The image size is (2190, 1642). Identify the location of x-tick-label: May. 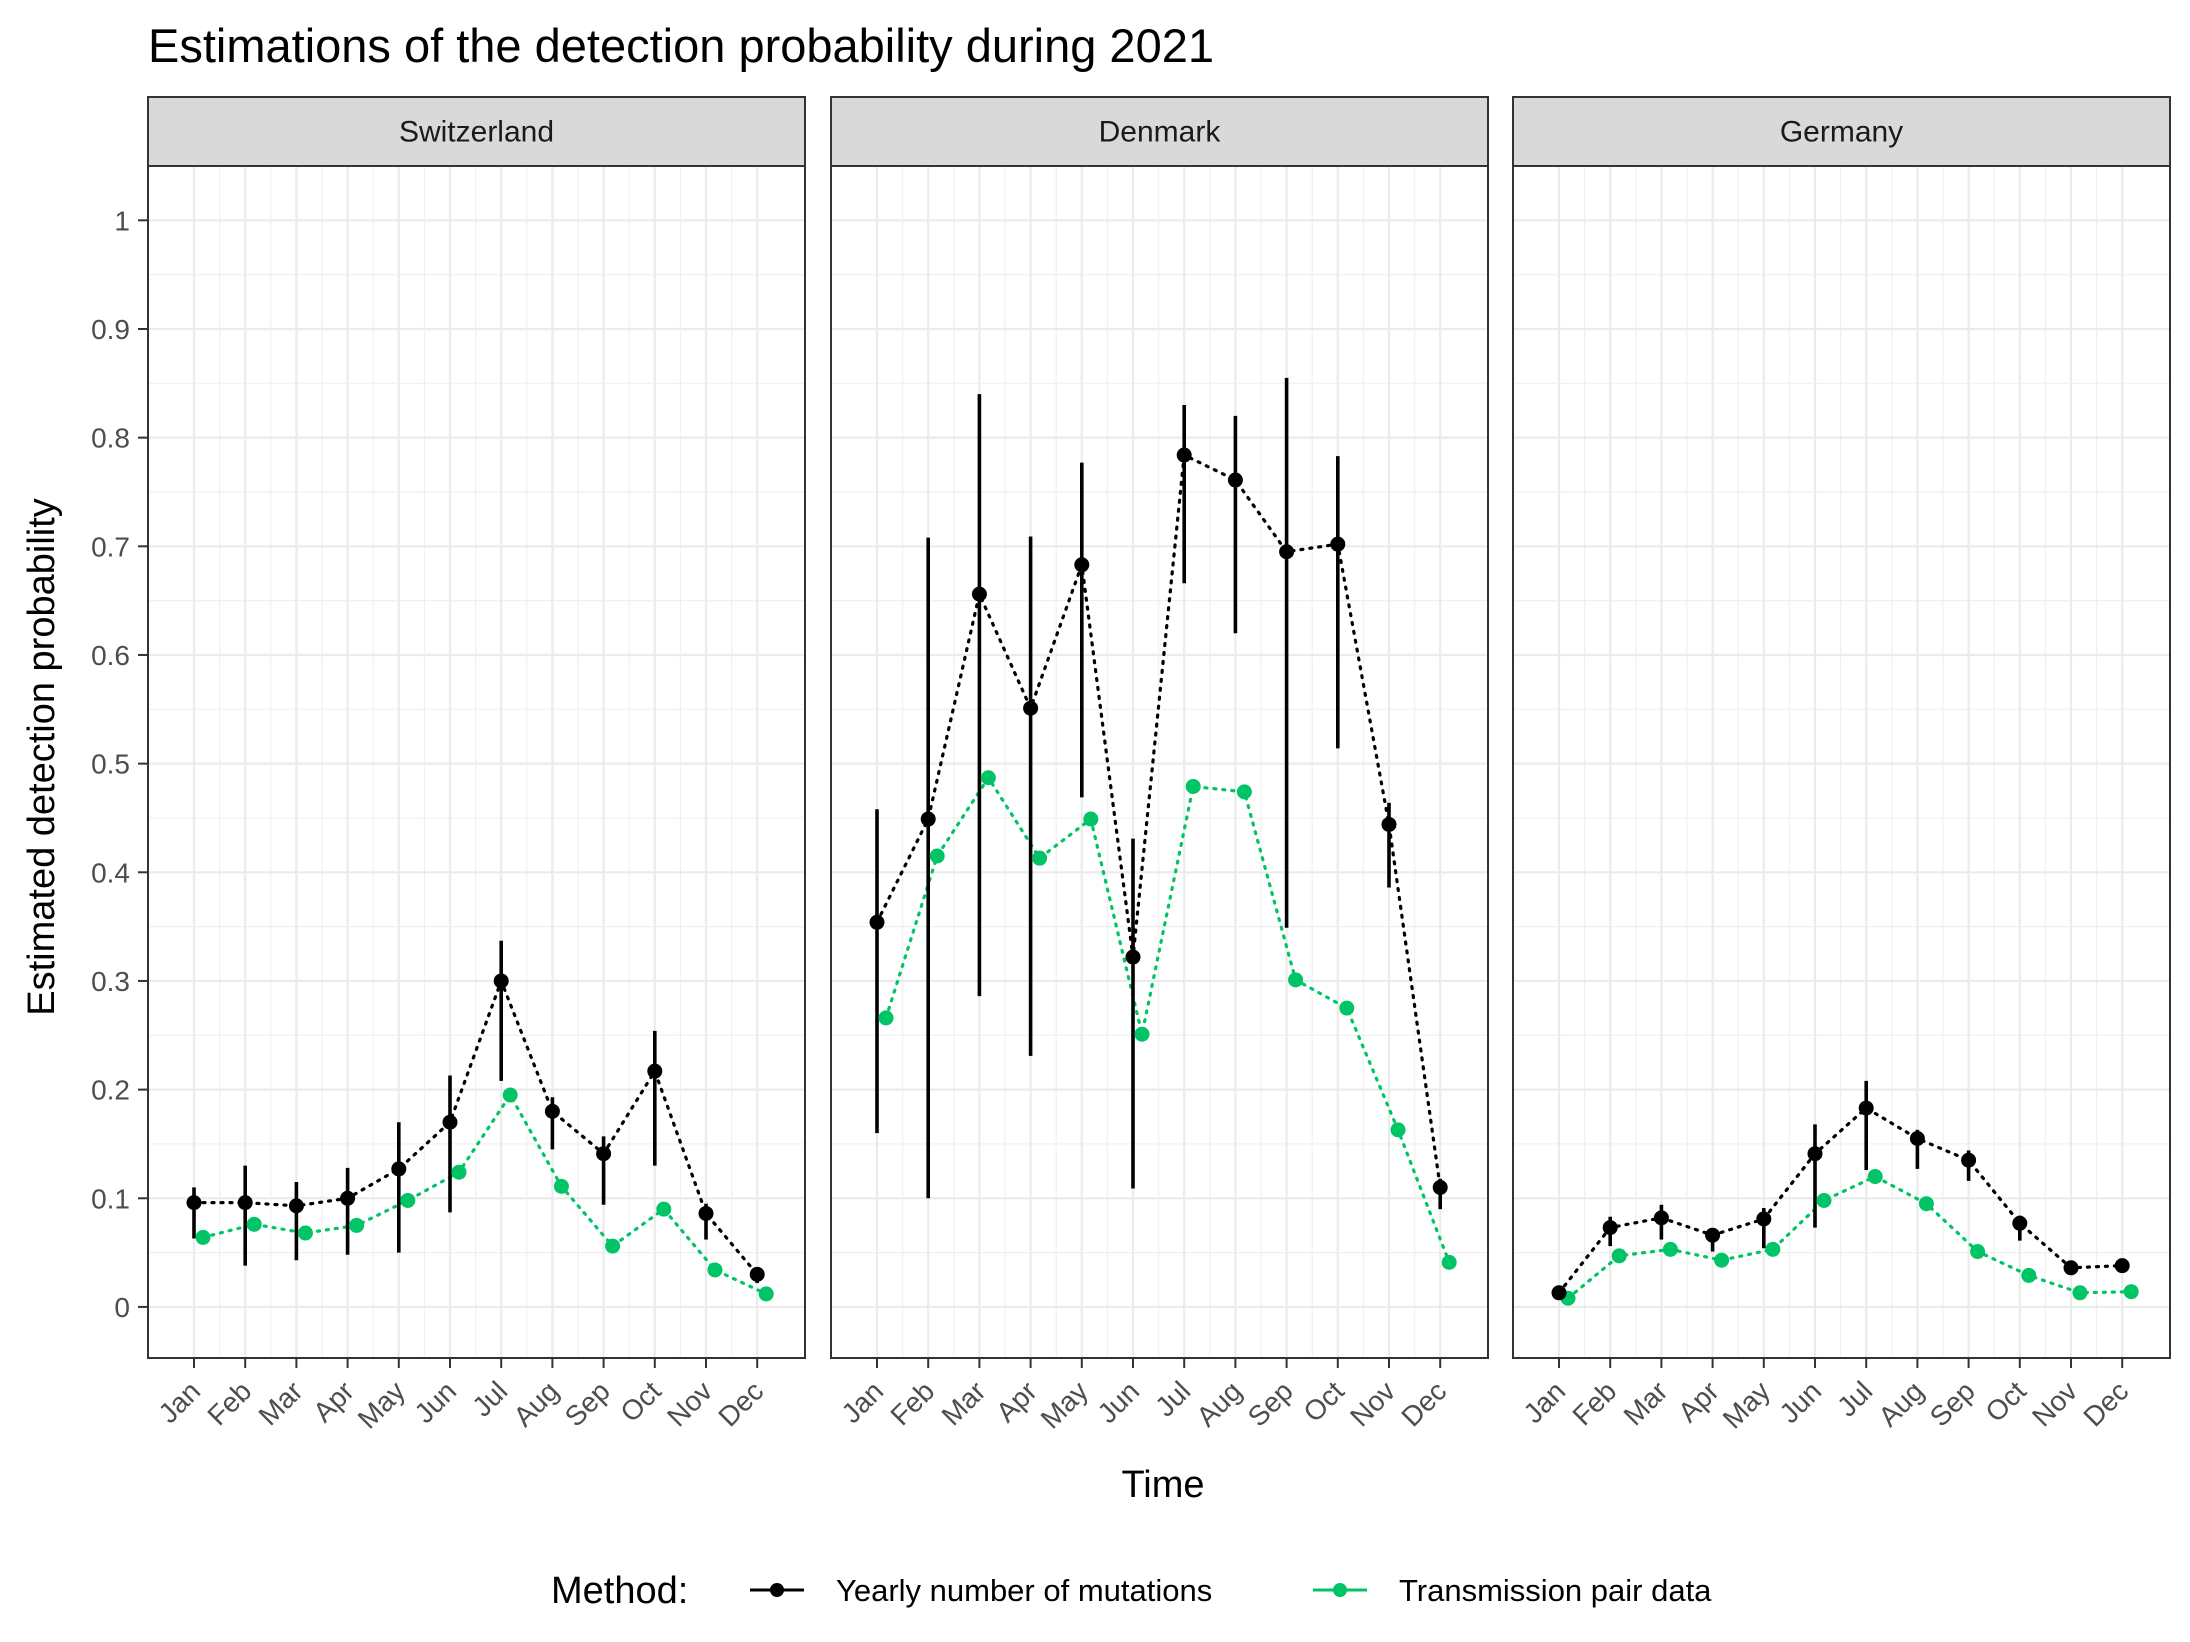
(381, 1404).